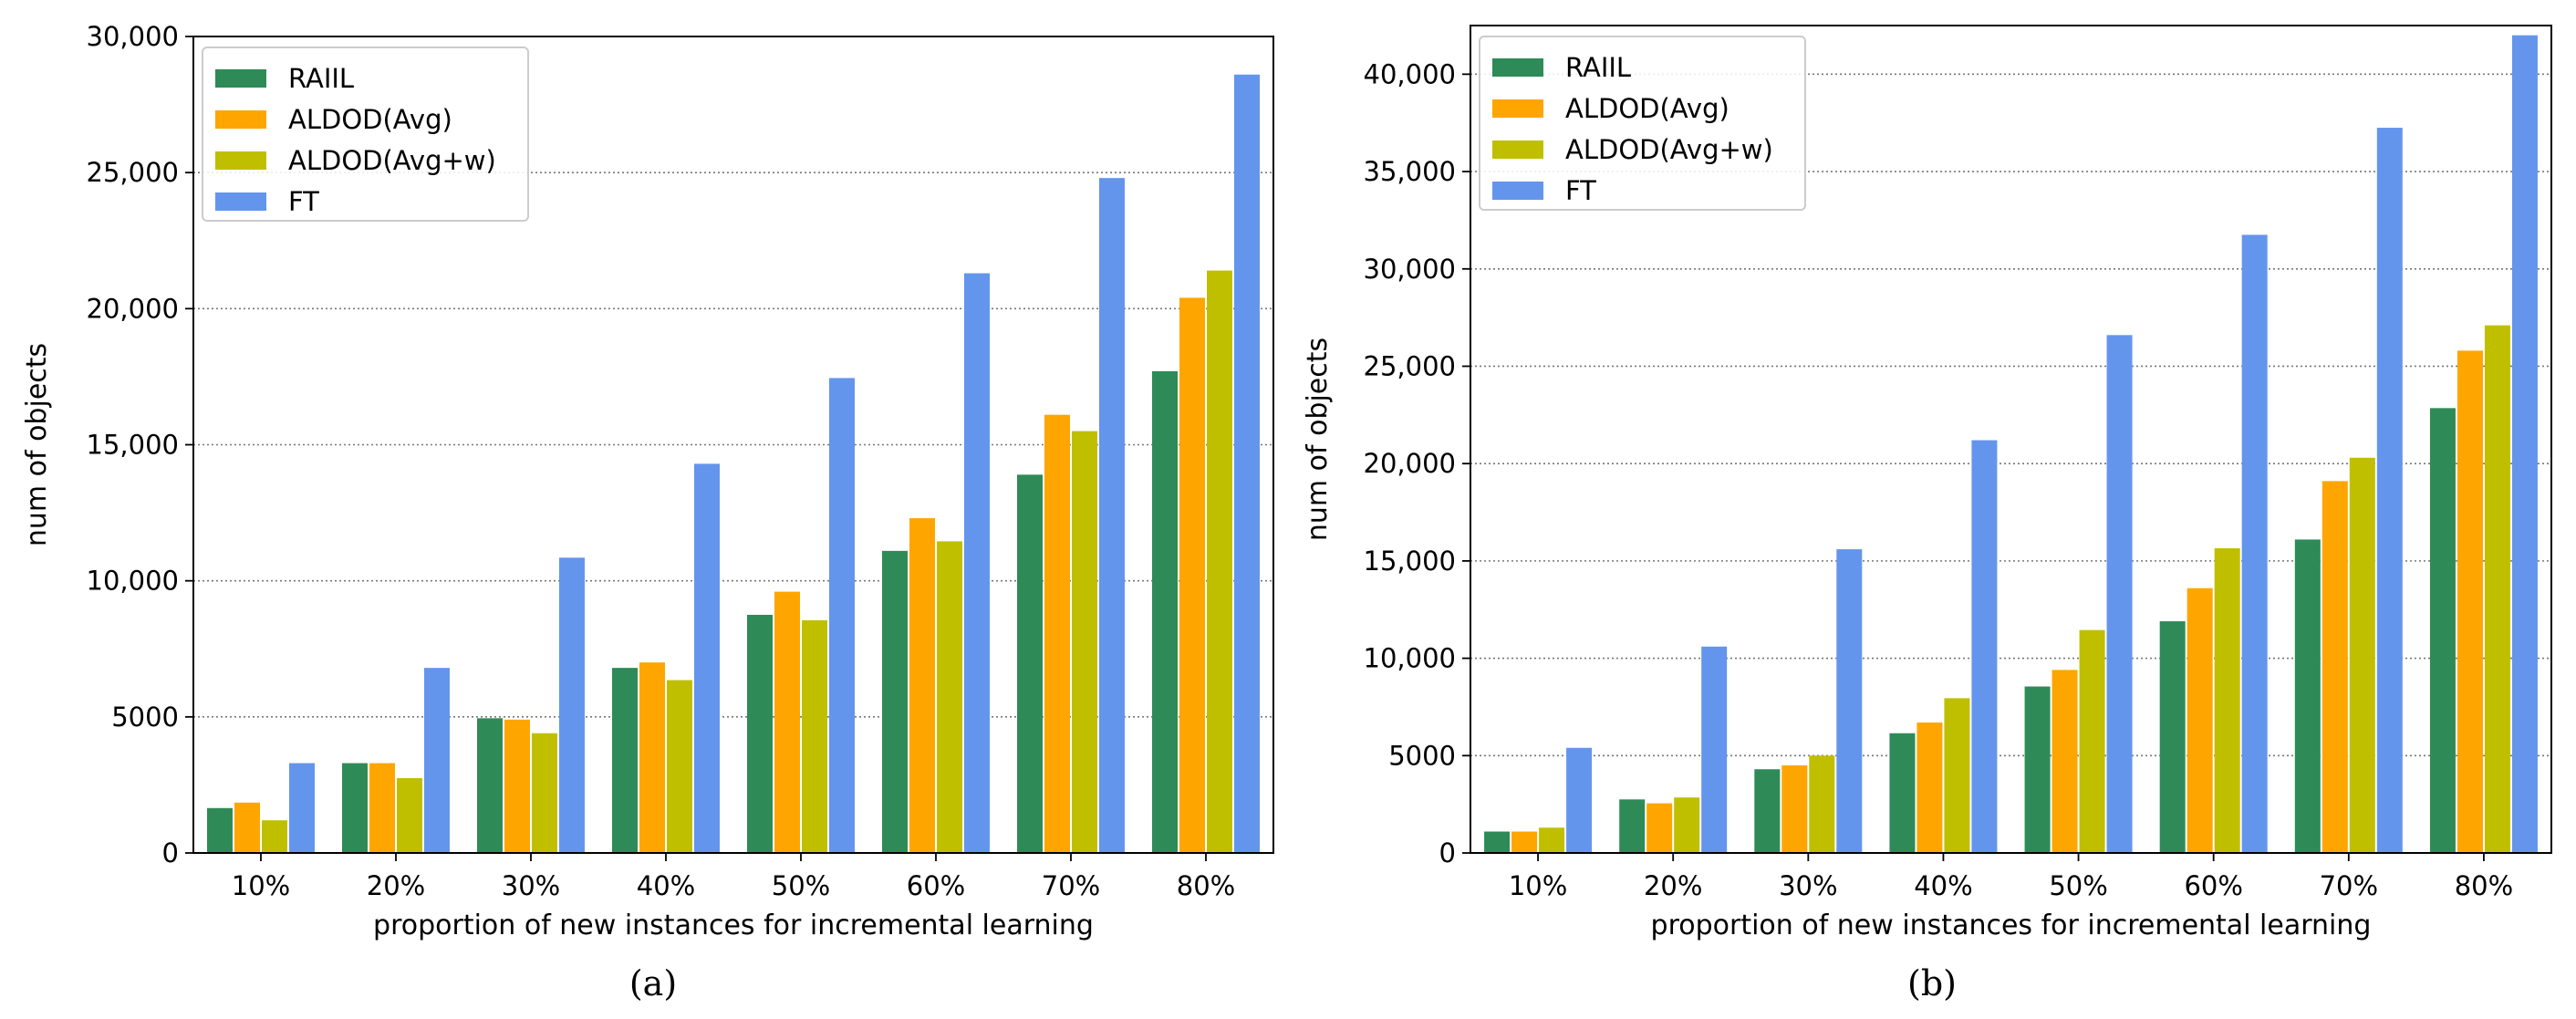 This screenshot has height=1019, width=2576. I want to click on bar-raiil-40pct, so click(1902, 793).